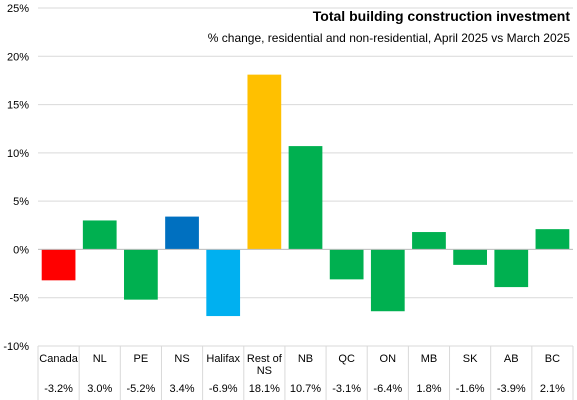  What do you see at coordinates (387, 280) in the screenshot?
I see `bar-on` at bounding box center [387, 280].